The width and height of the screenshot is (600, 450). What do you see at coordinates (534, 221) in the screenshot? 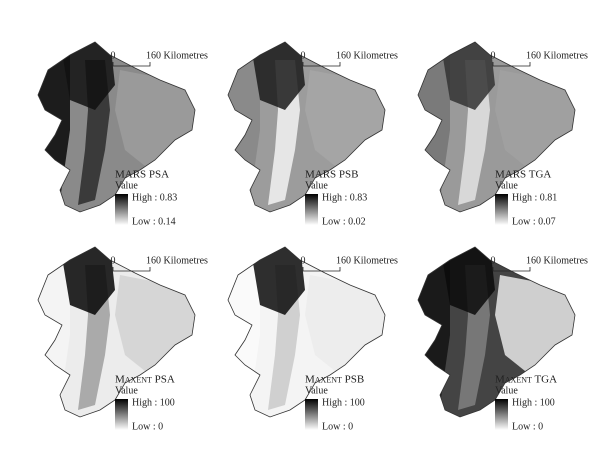
I see `legend-low: Low : 0.07` at bounding box center [534, 221].